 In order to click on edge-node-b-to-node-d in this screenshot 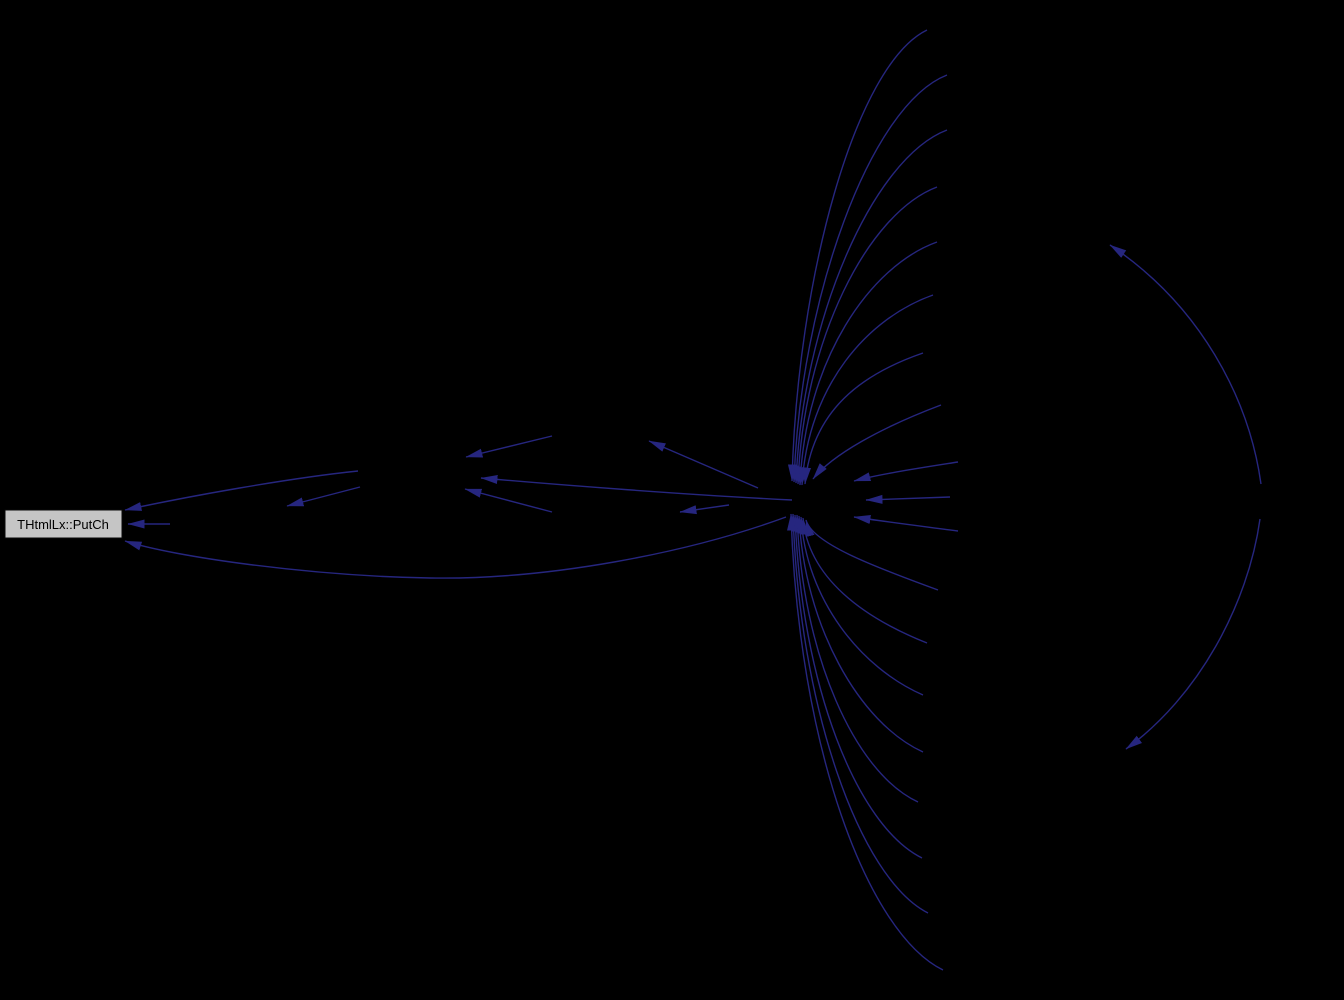, I will do `click(509, 446)`.